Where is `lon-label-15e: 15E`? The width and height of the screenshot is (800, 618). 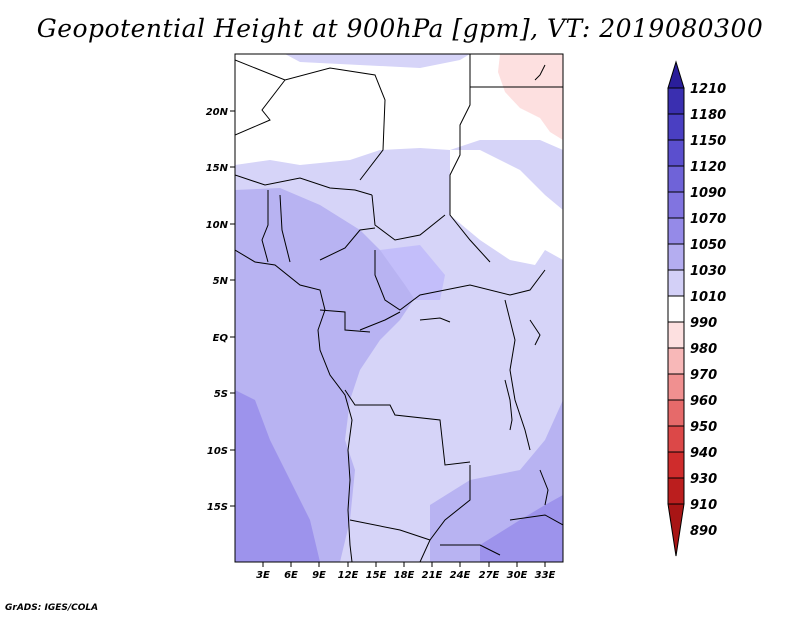 lon-label-15e: 15E is located at coordinates (376, 575).